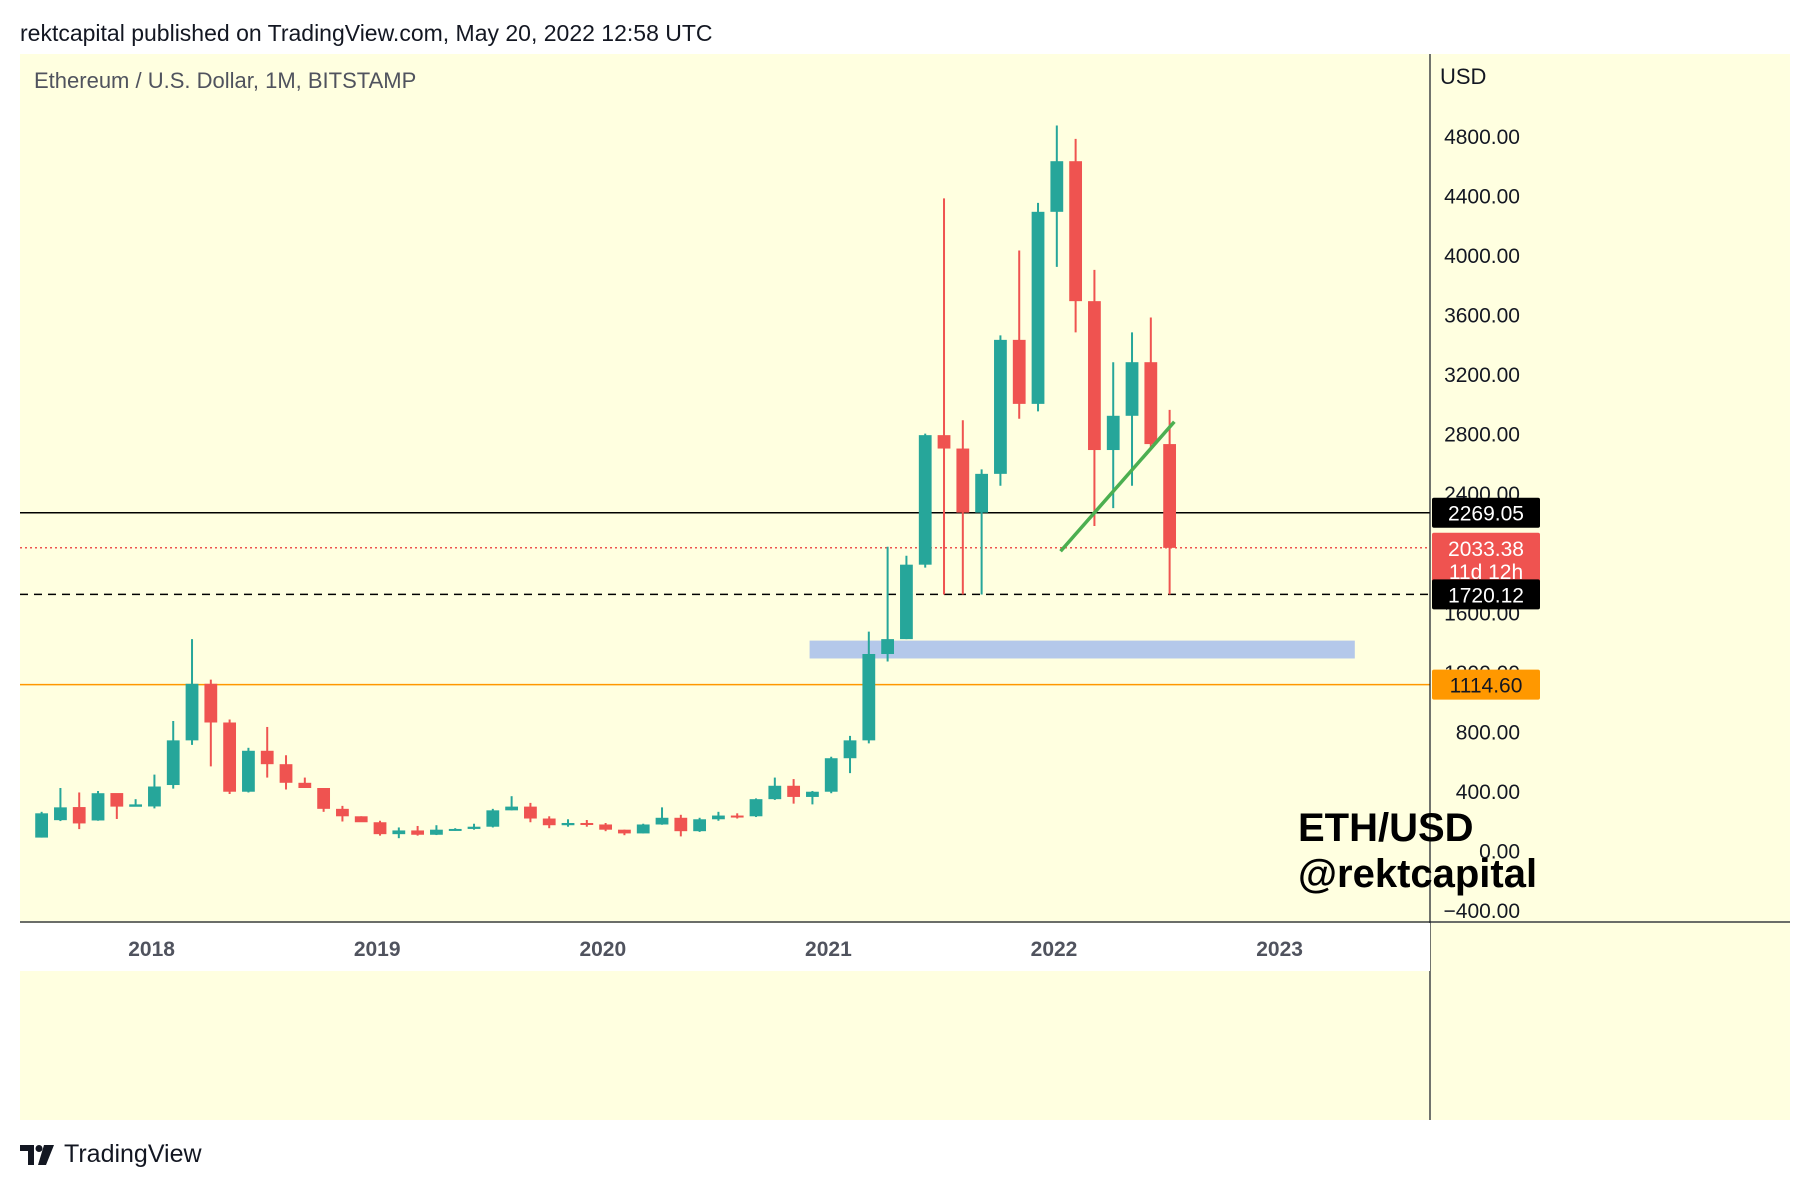 This screenshot has width=1800, height=1186. What do you see at coordinates (1417, 874) in the screenshot?
I see `watermark-handle: @rektcapital` at bounding box center [1417, 874].